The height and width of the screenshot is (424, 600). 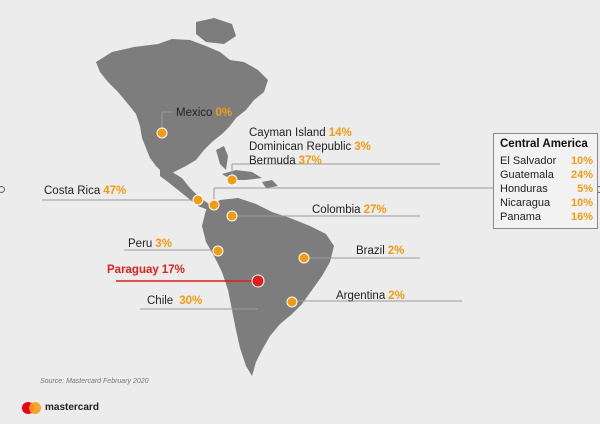 I want to click on label-paraguay: Paraguay 17%, so click(x=146, y=270).